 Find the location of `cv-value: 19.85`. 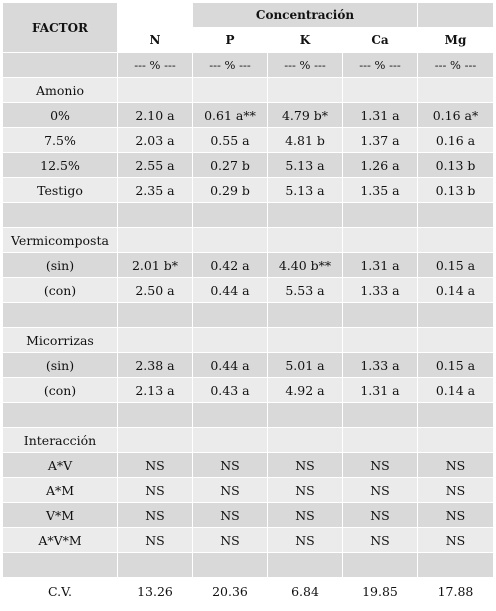

cv-value: 19.85 is located at coordinates (380, 591).